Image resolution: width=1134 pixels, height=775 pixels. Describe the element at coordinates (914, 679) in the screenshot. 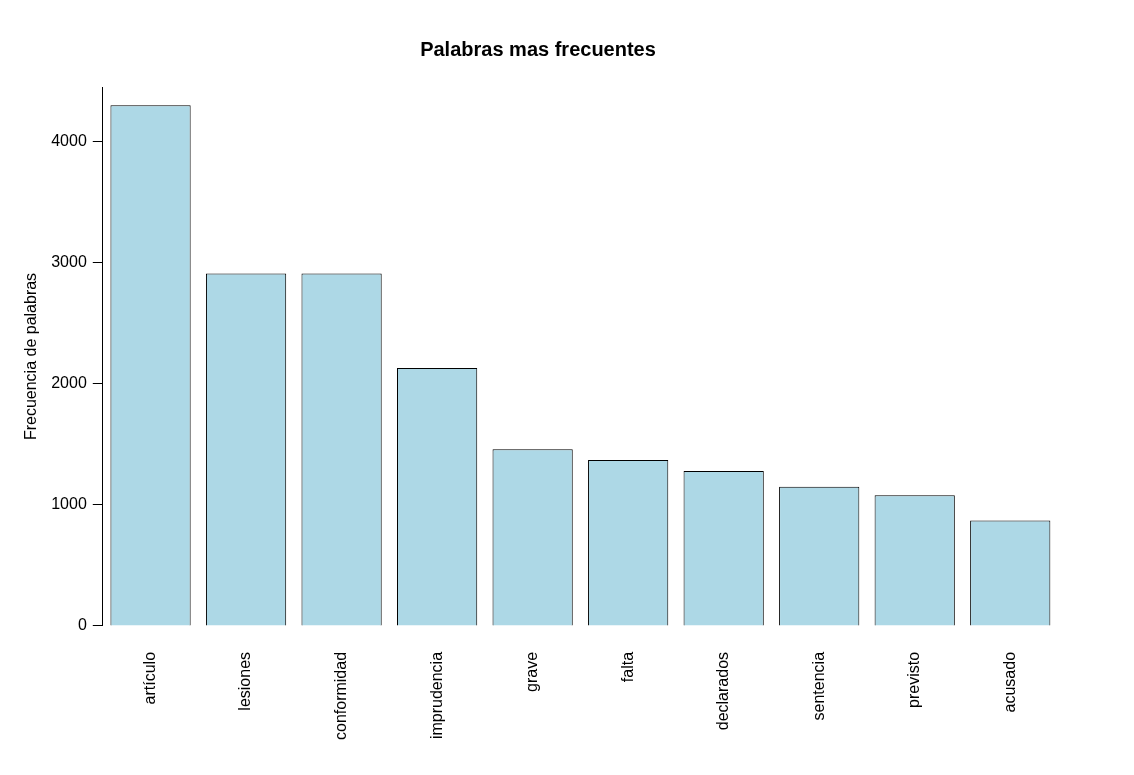

I see `x-tick-label: previsto` at that location.